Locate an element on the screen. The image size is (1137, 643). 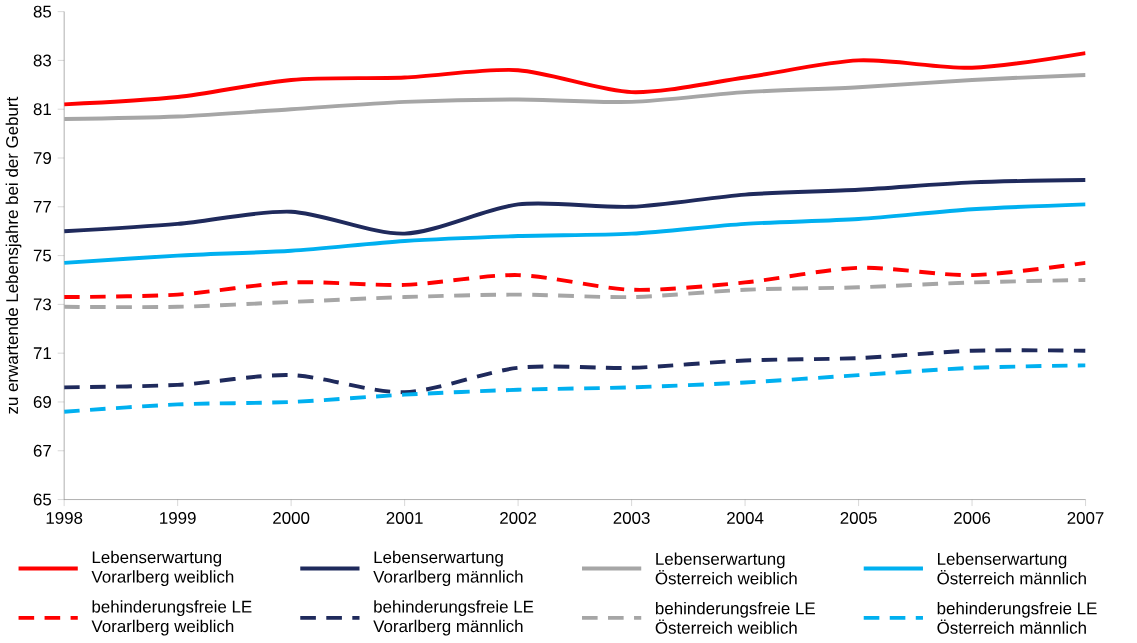
legend-label: behinderungsfreie LE Österreich weiblich is located at coordinates (735, 618).